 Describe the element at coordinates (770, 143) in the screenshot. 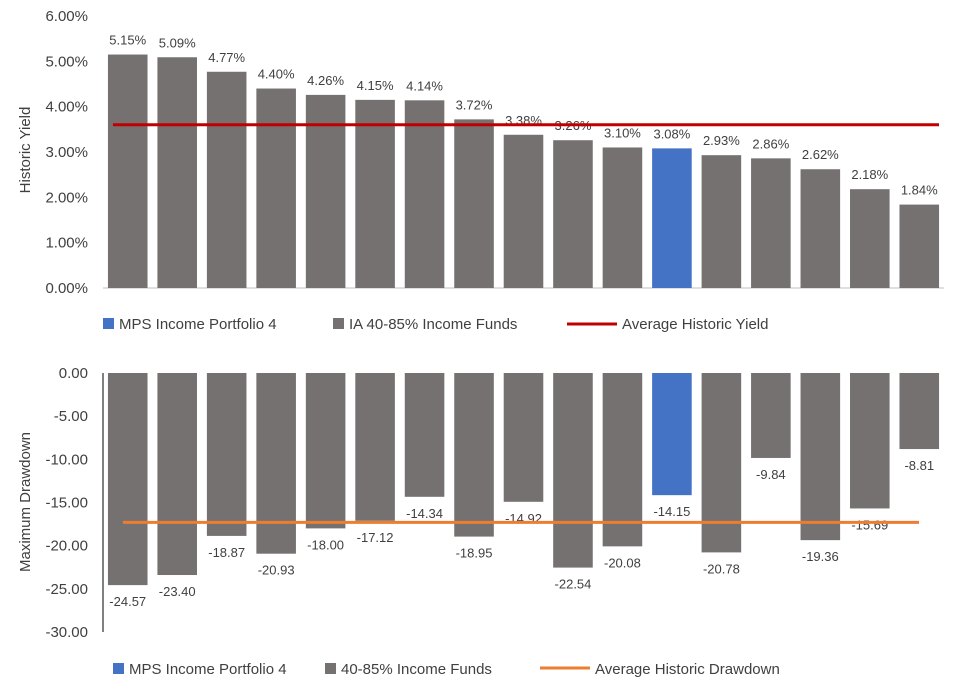

I see `data-label: 2.86%` at that location.